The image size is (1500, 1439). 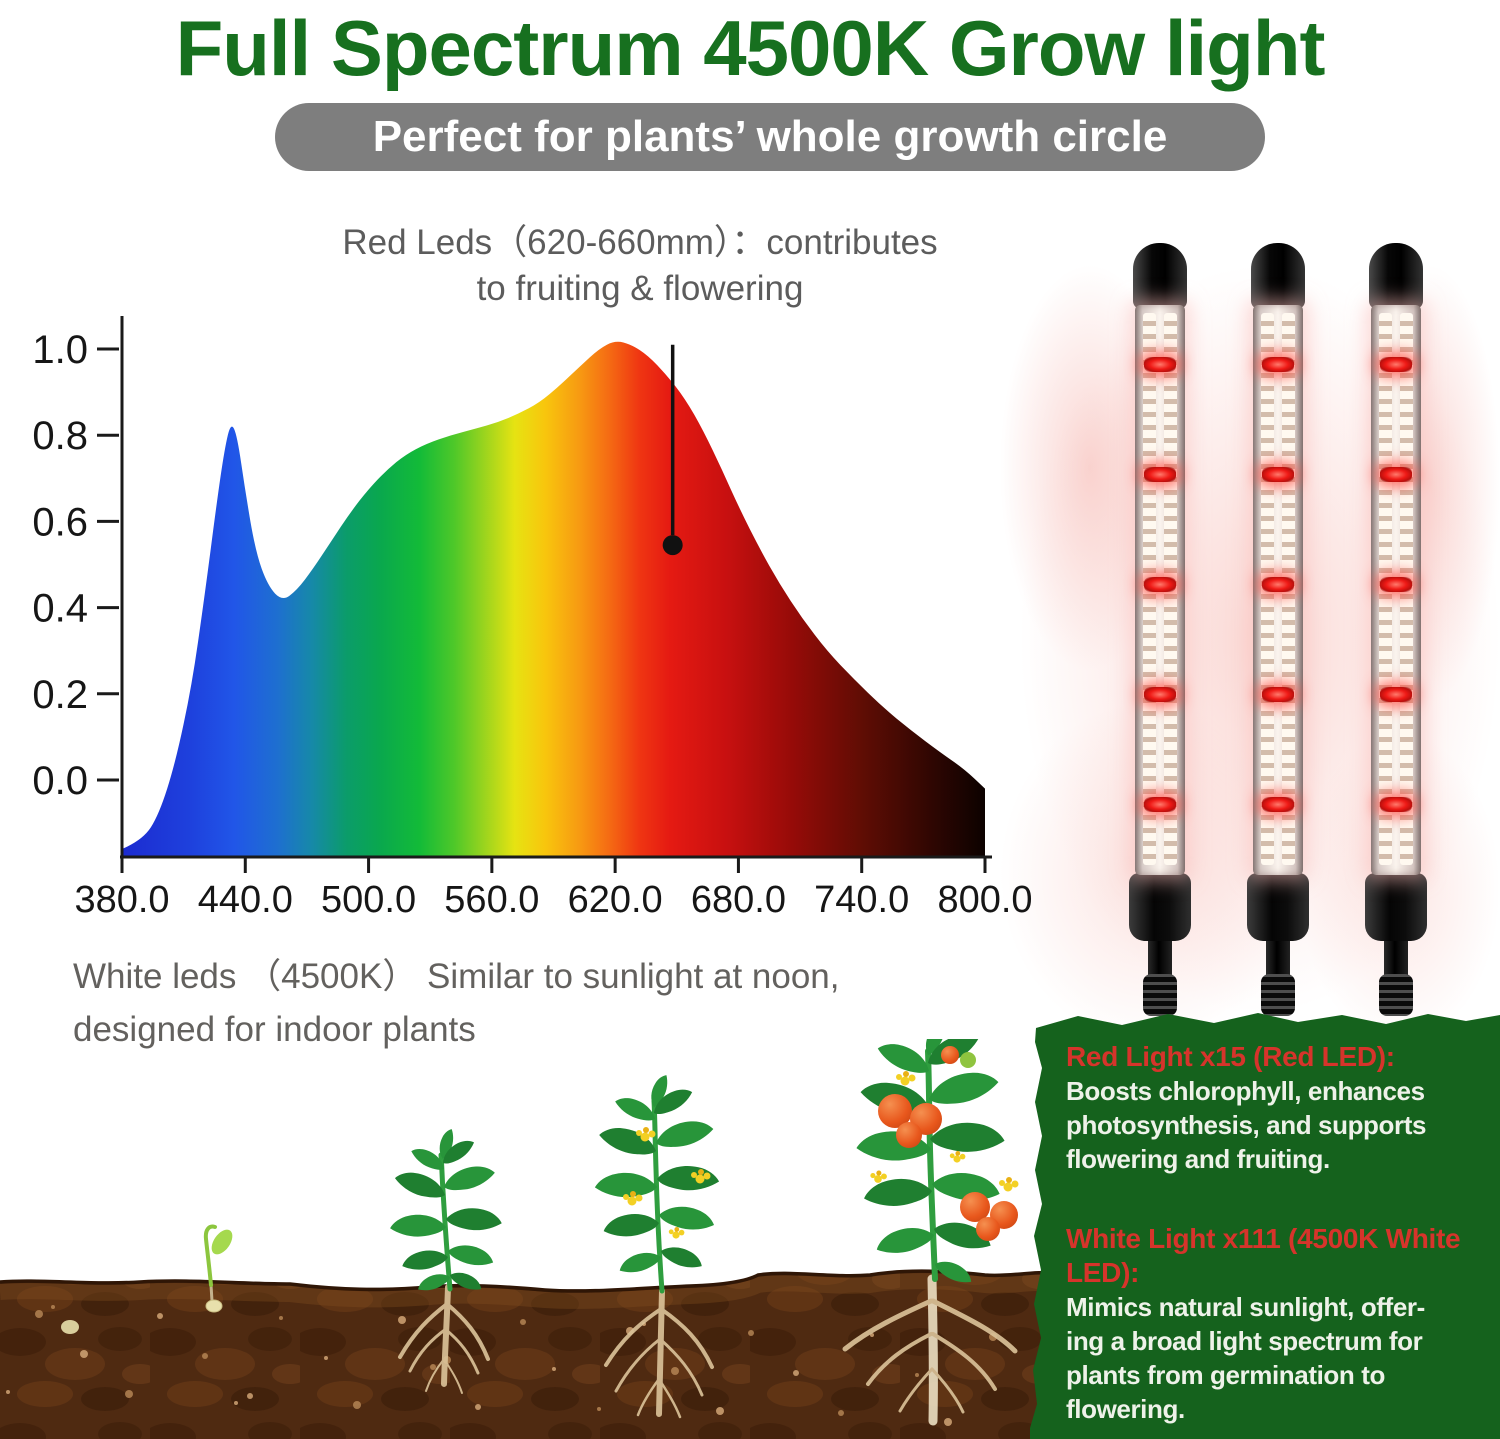 I want to click on plant-stage-2-young-plant, so click(x=446, y=1211).